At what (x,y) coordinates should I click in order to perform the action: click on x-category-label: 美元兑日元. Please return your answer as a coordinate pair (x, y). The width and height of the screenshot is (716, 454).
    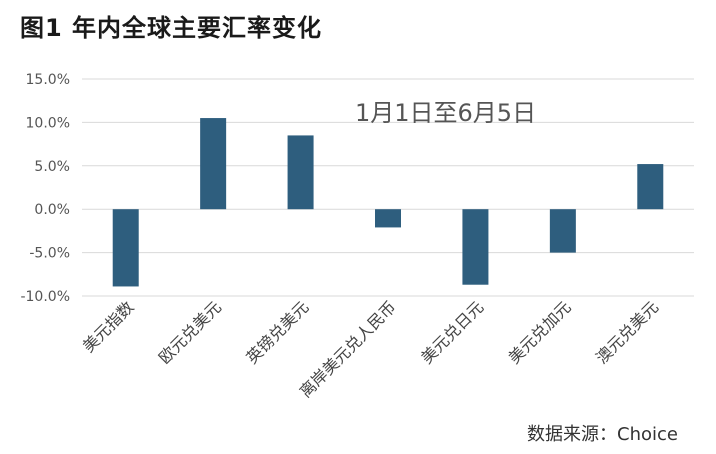
    Looking at the image, I should click on (452, 332).